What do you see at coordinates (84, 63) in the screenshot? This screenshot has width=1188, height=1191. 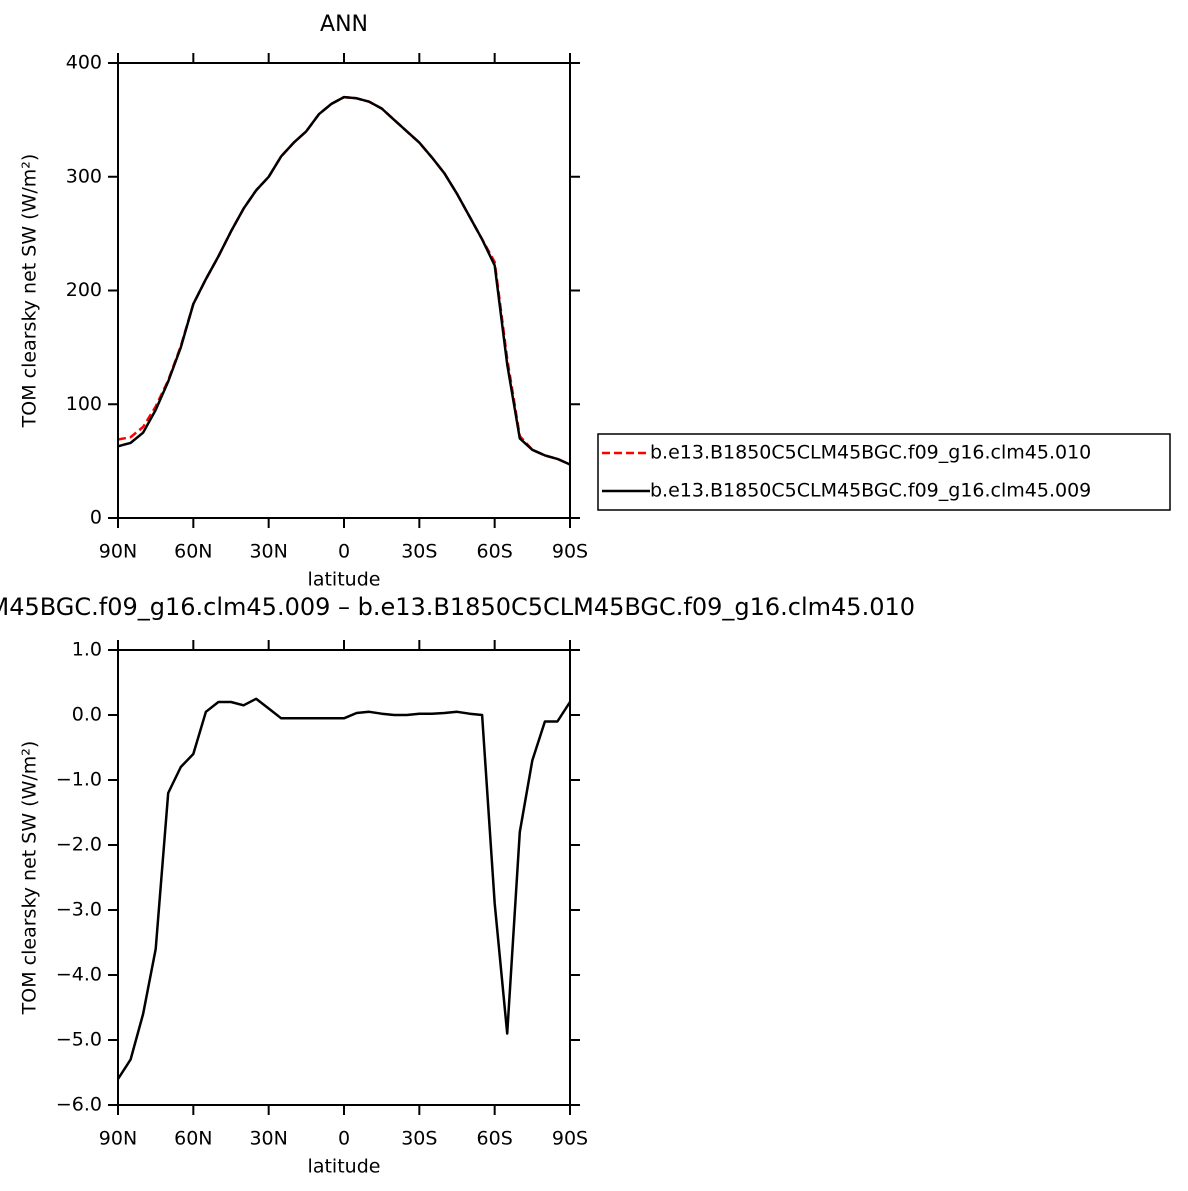 I see `y-tick-label: 400` at bounding box center [84, 63].